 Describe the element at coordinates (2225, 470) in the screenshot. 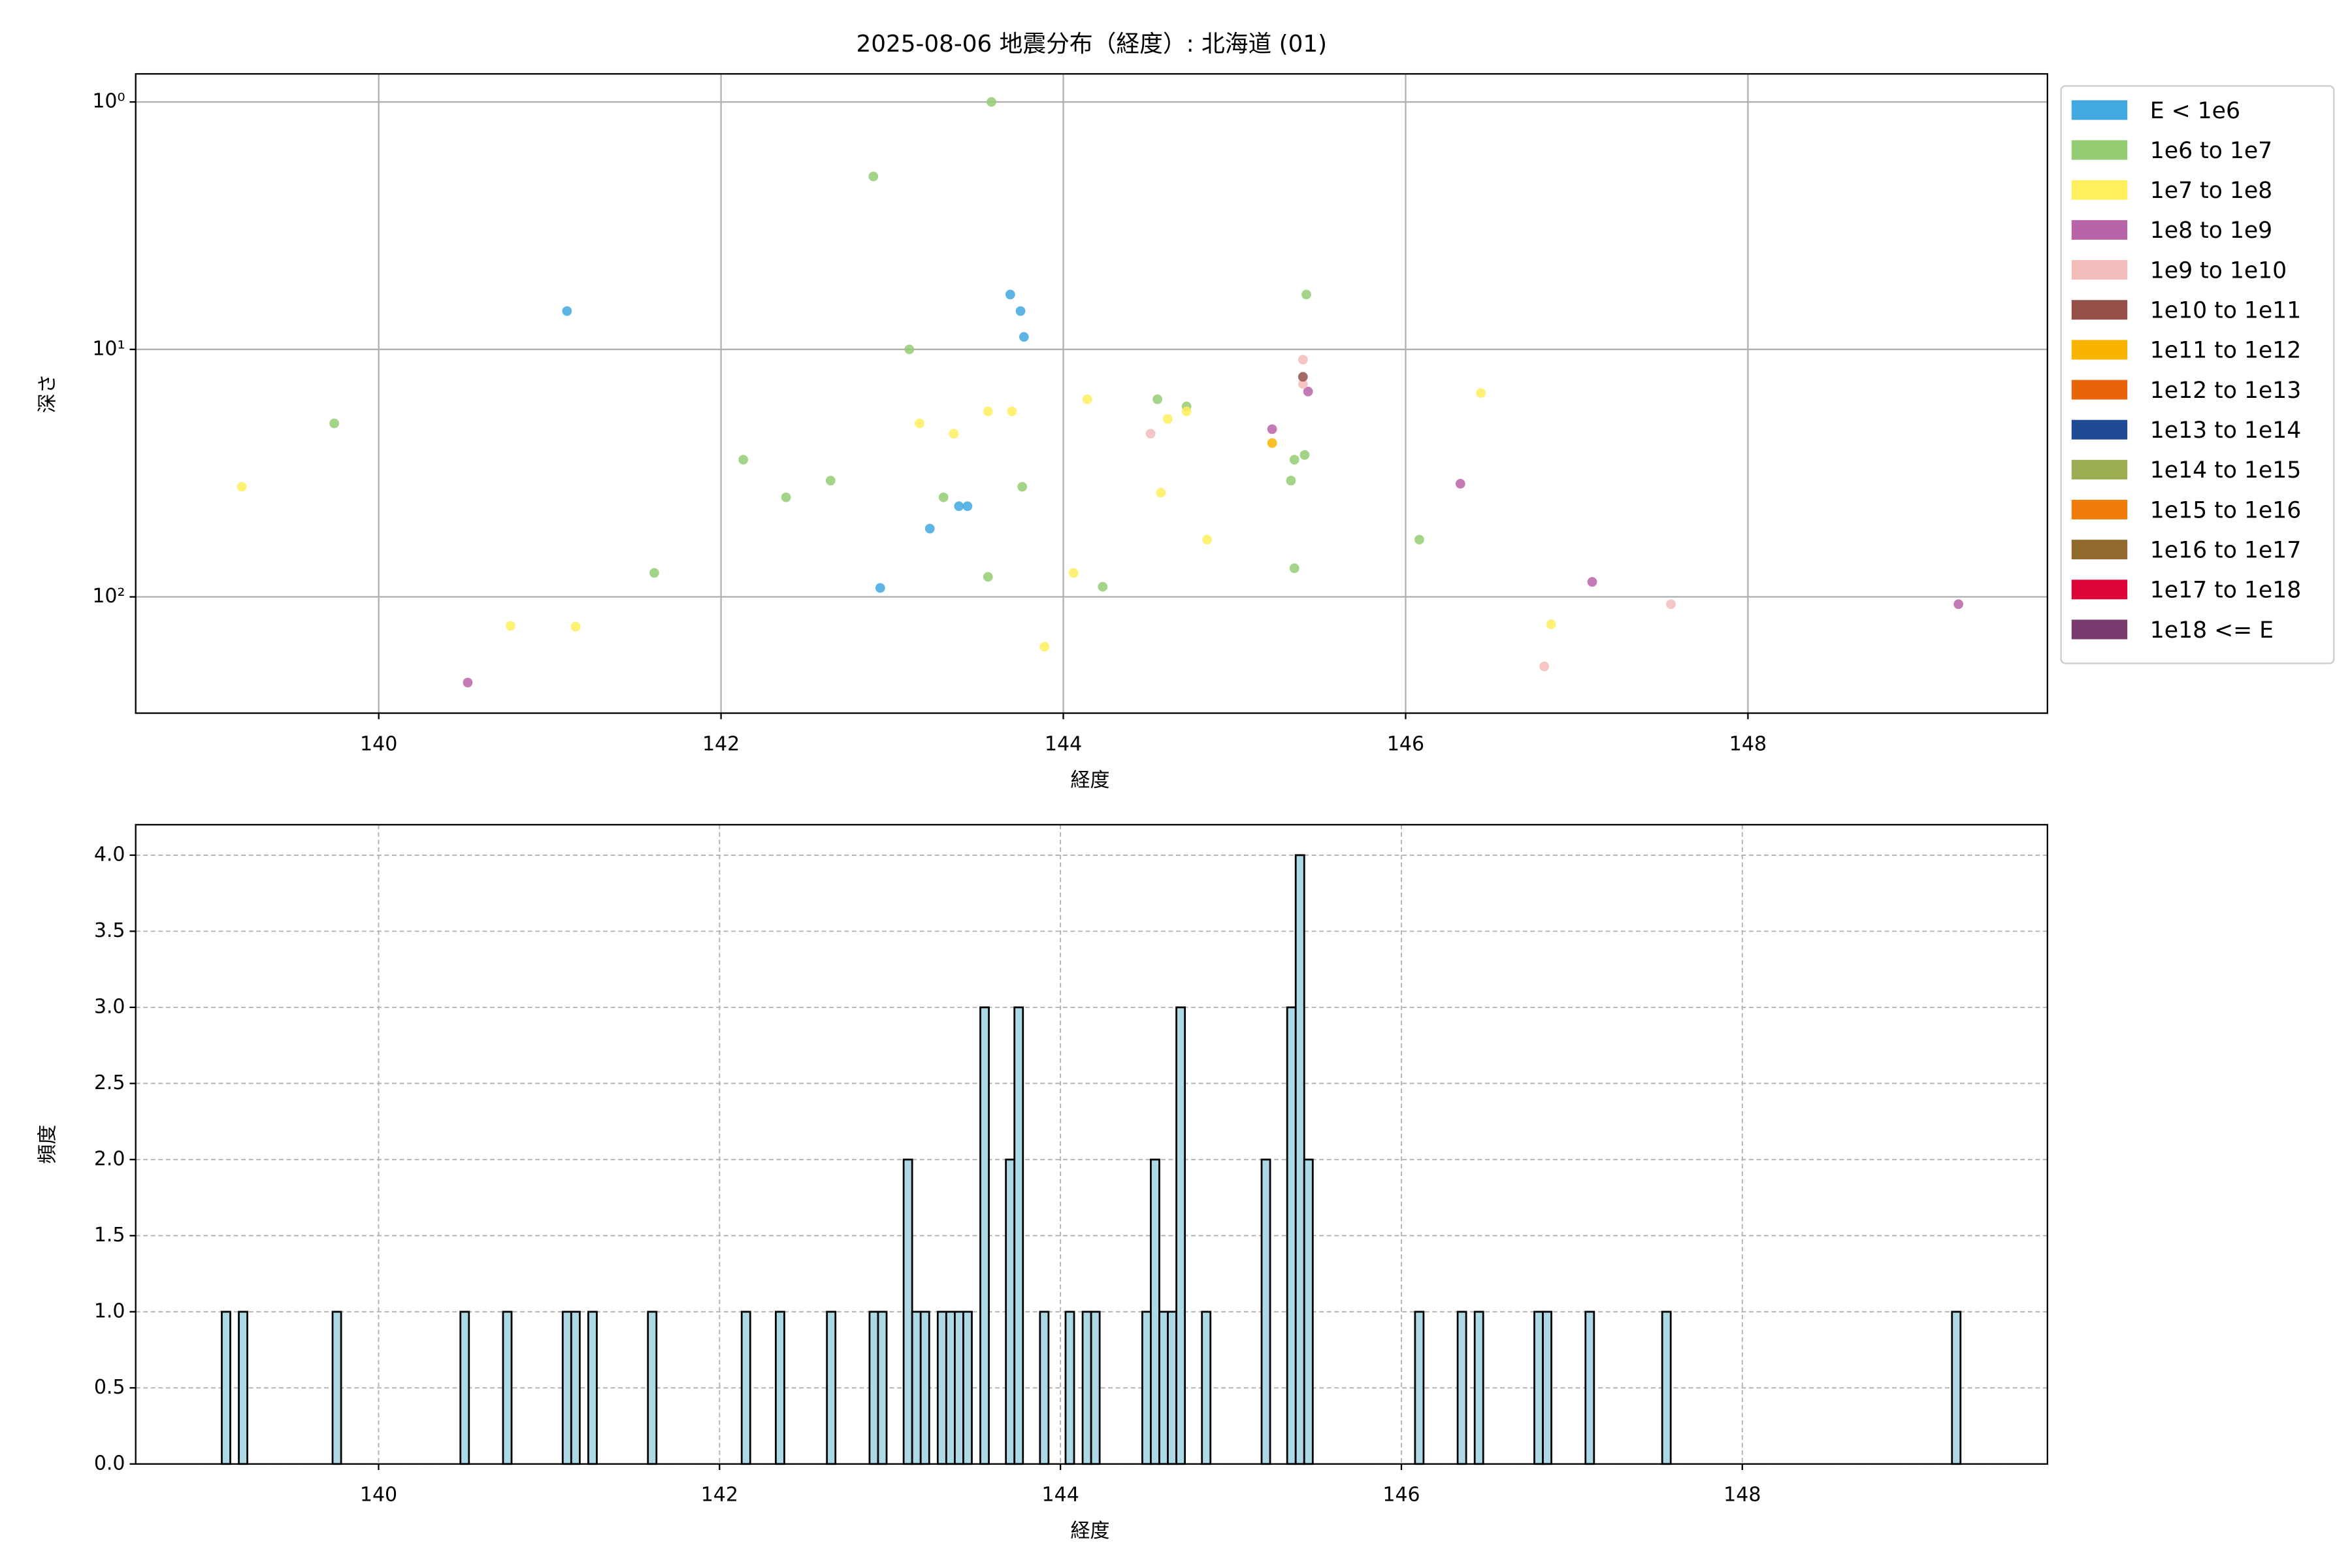

I see `legend-label: 1e14 to 1e15` at that location.